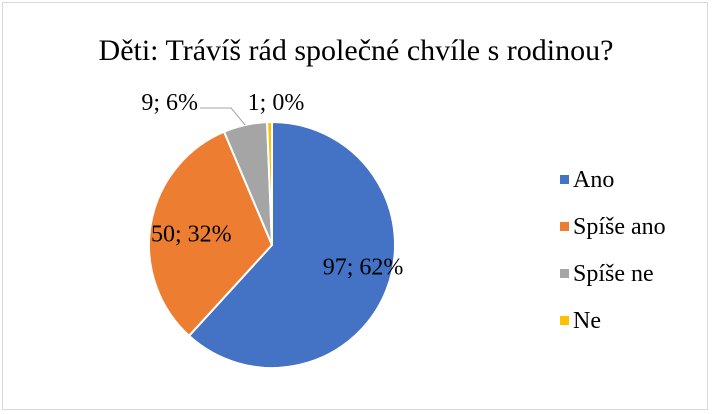 The width and height of the screenshot is (712, 414). I want to click on data-label-ano: 97; 62%, so click(363, 268).